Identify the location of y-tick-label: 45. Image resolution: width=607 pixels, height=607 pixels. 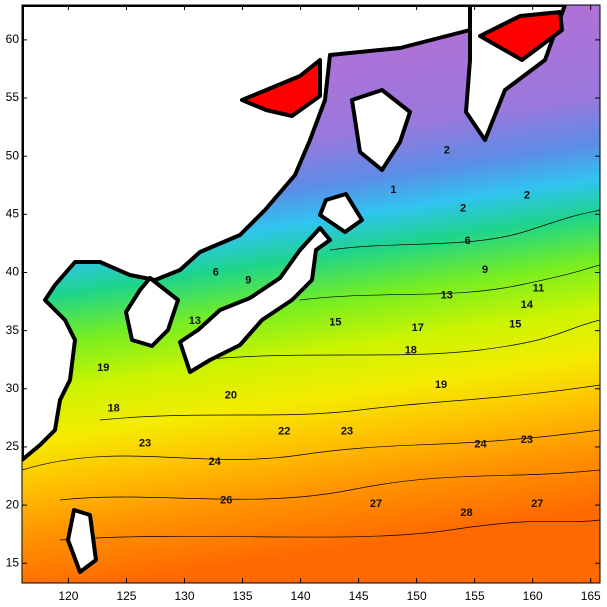
(13, 214).